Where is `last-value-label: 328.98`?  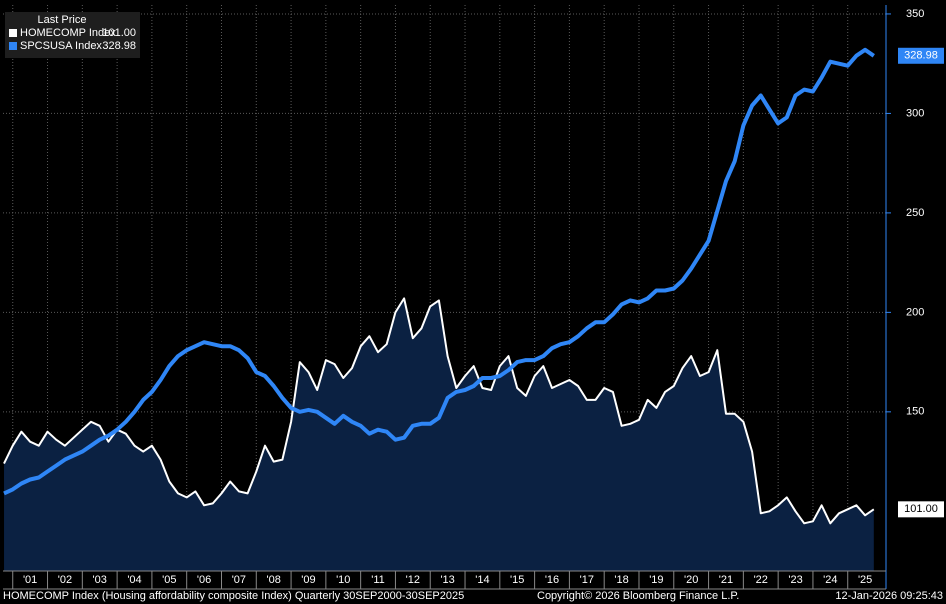 last-value-label: 328.98 is located at coordinates (921, 56).